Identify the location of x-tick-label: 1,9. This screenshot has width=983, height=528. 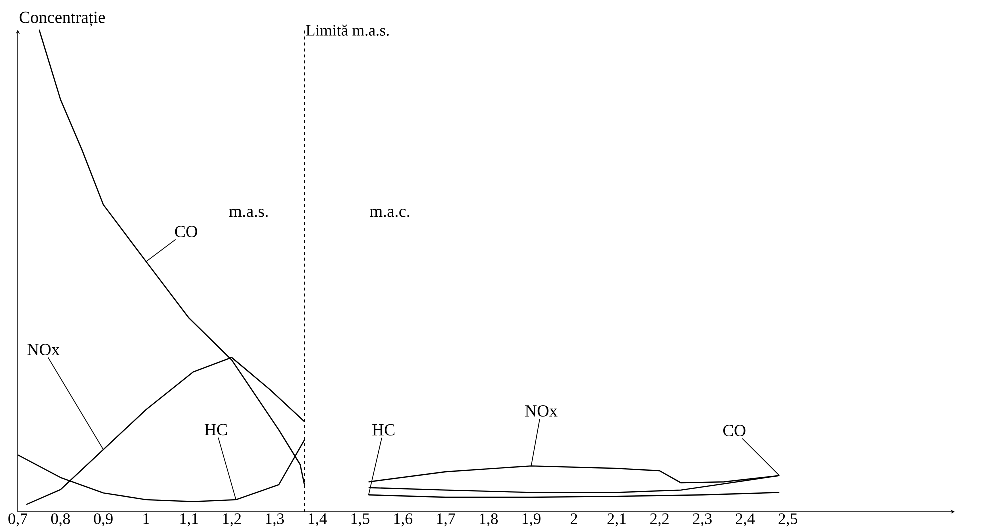
(531, 520).